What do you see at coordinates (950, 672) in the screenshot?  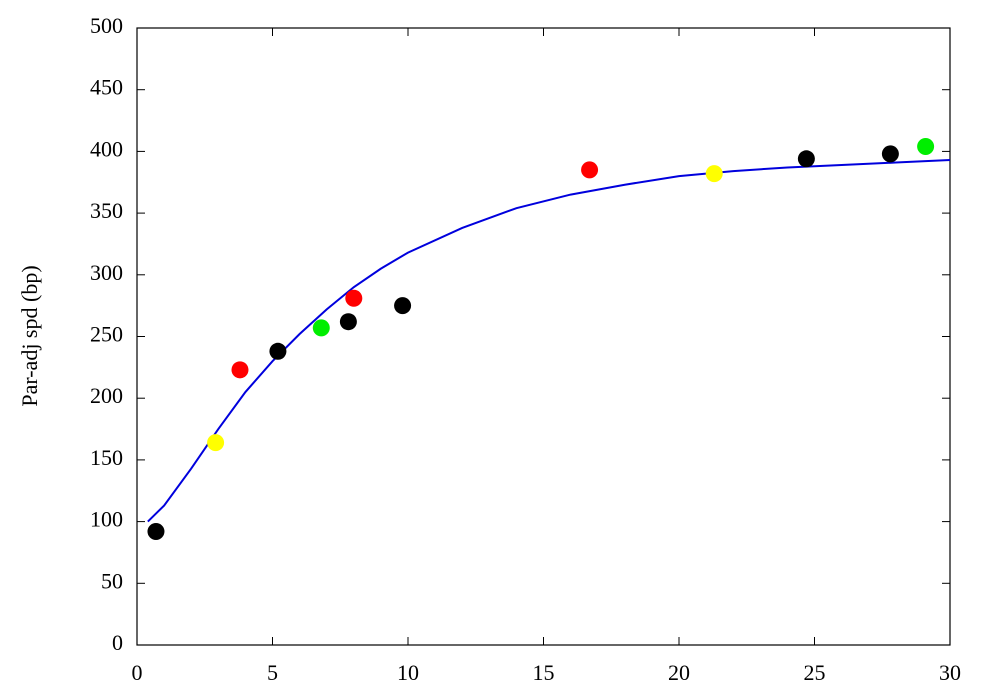 I see `x-tick-label: 30` at bounding box center [950, 672].